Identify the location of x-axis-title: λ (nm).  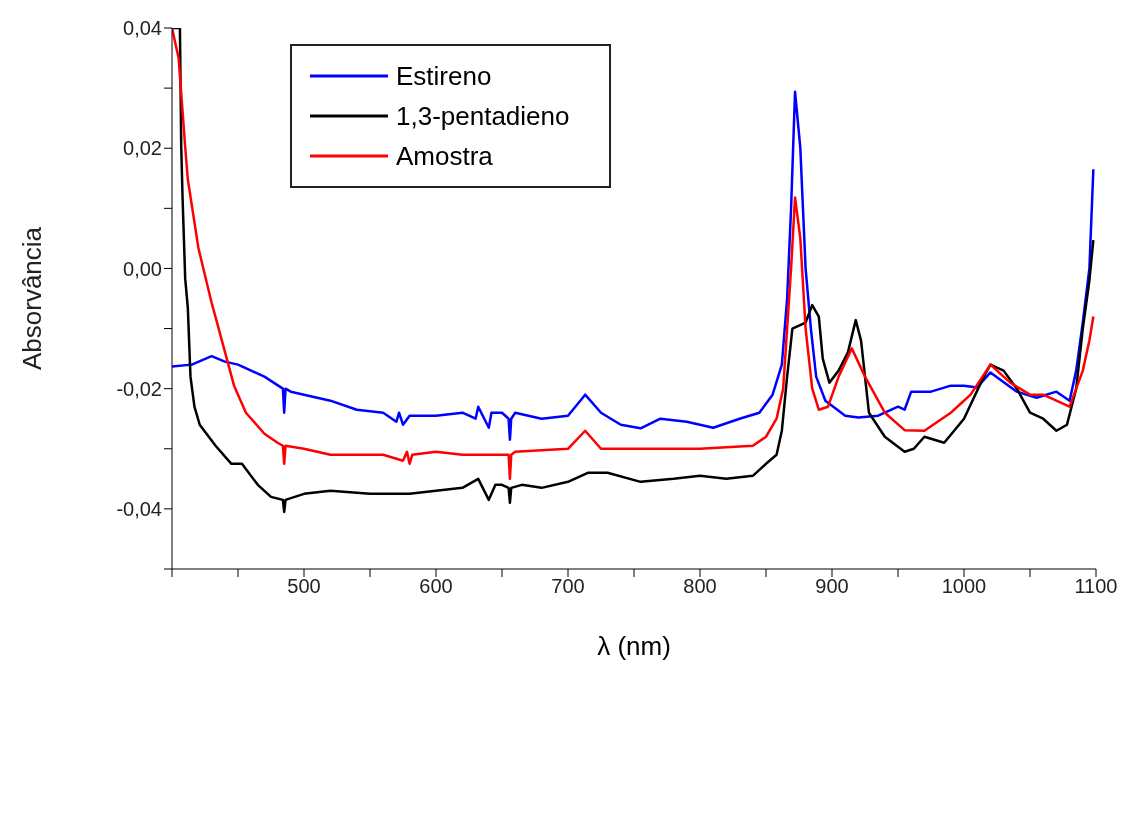
(634, 646).